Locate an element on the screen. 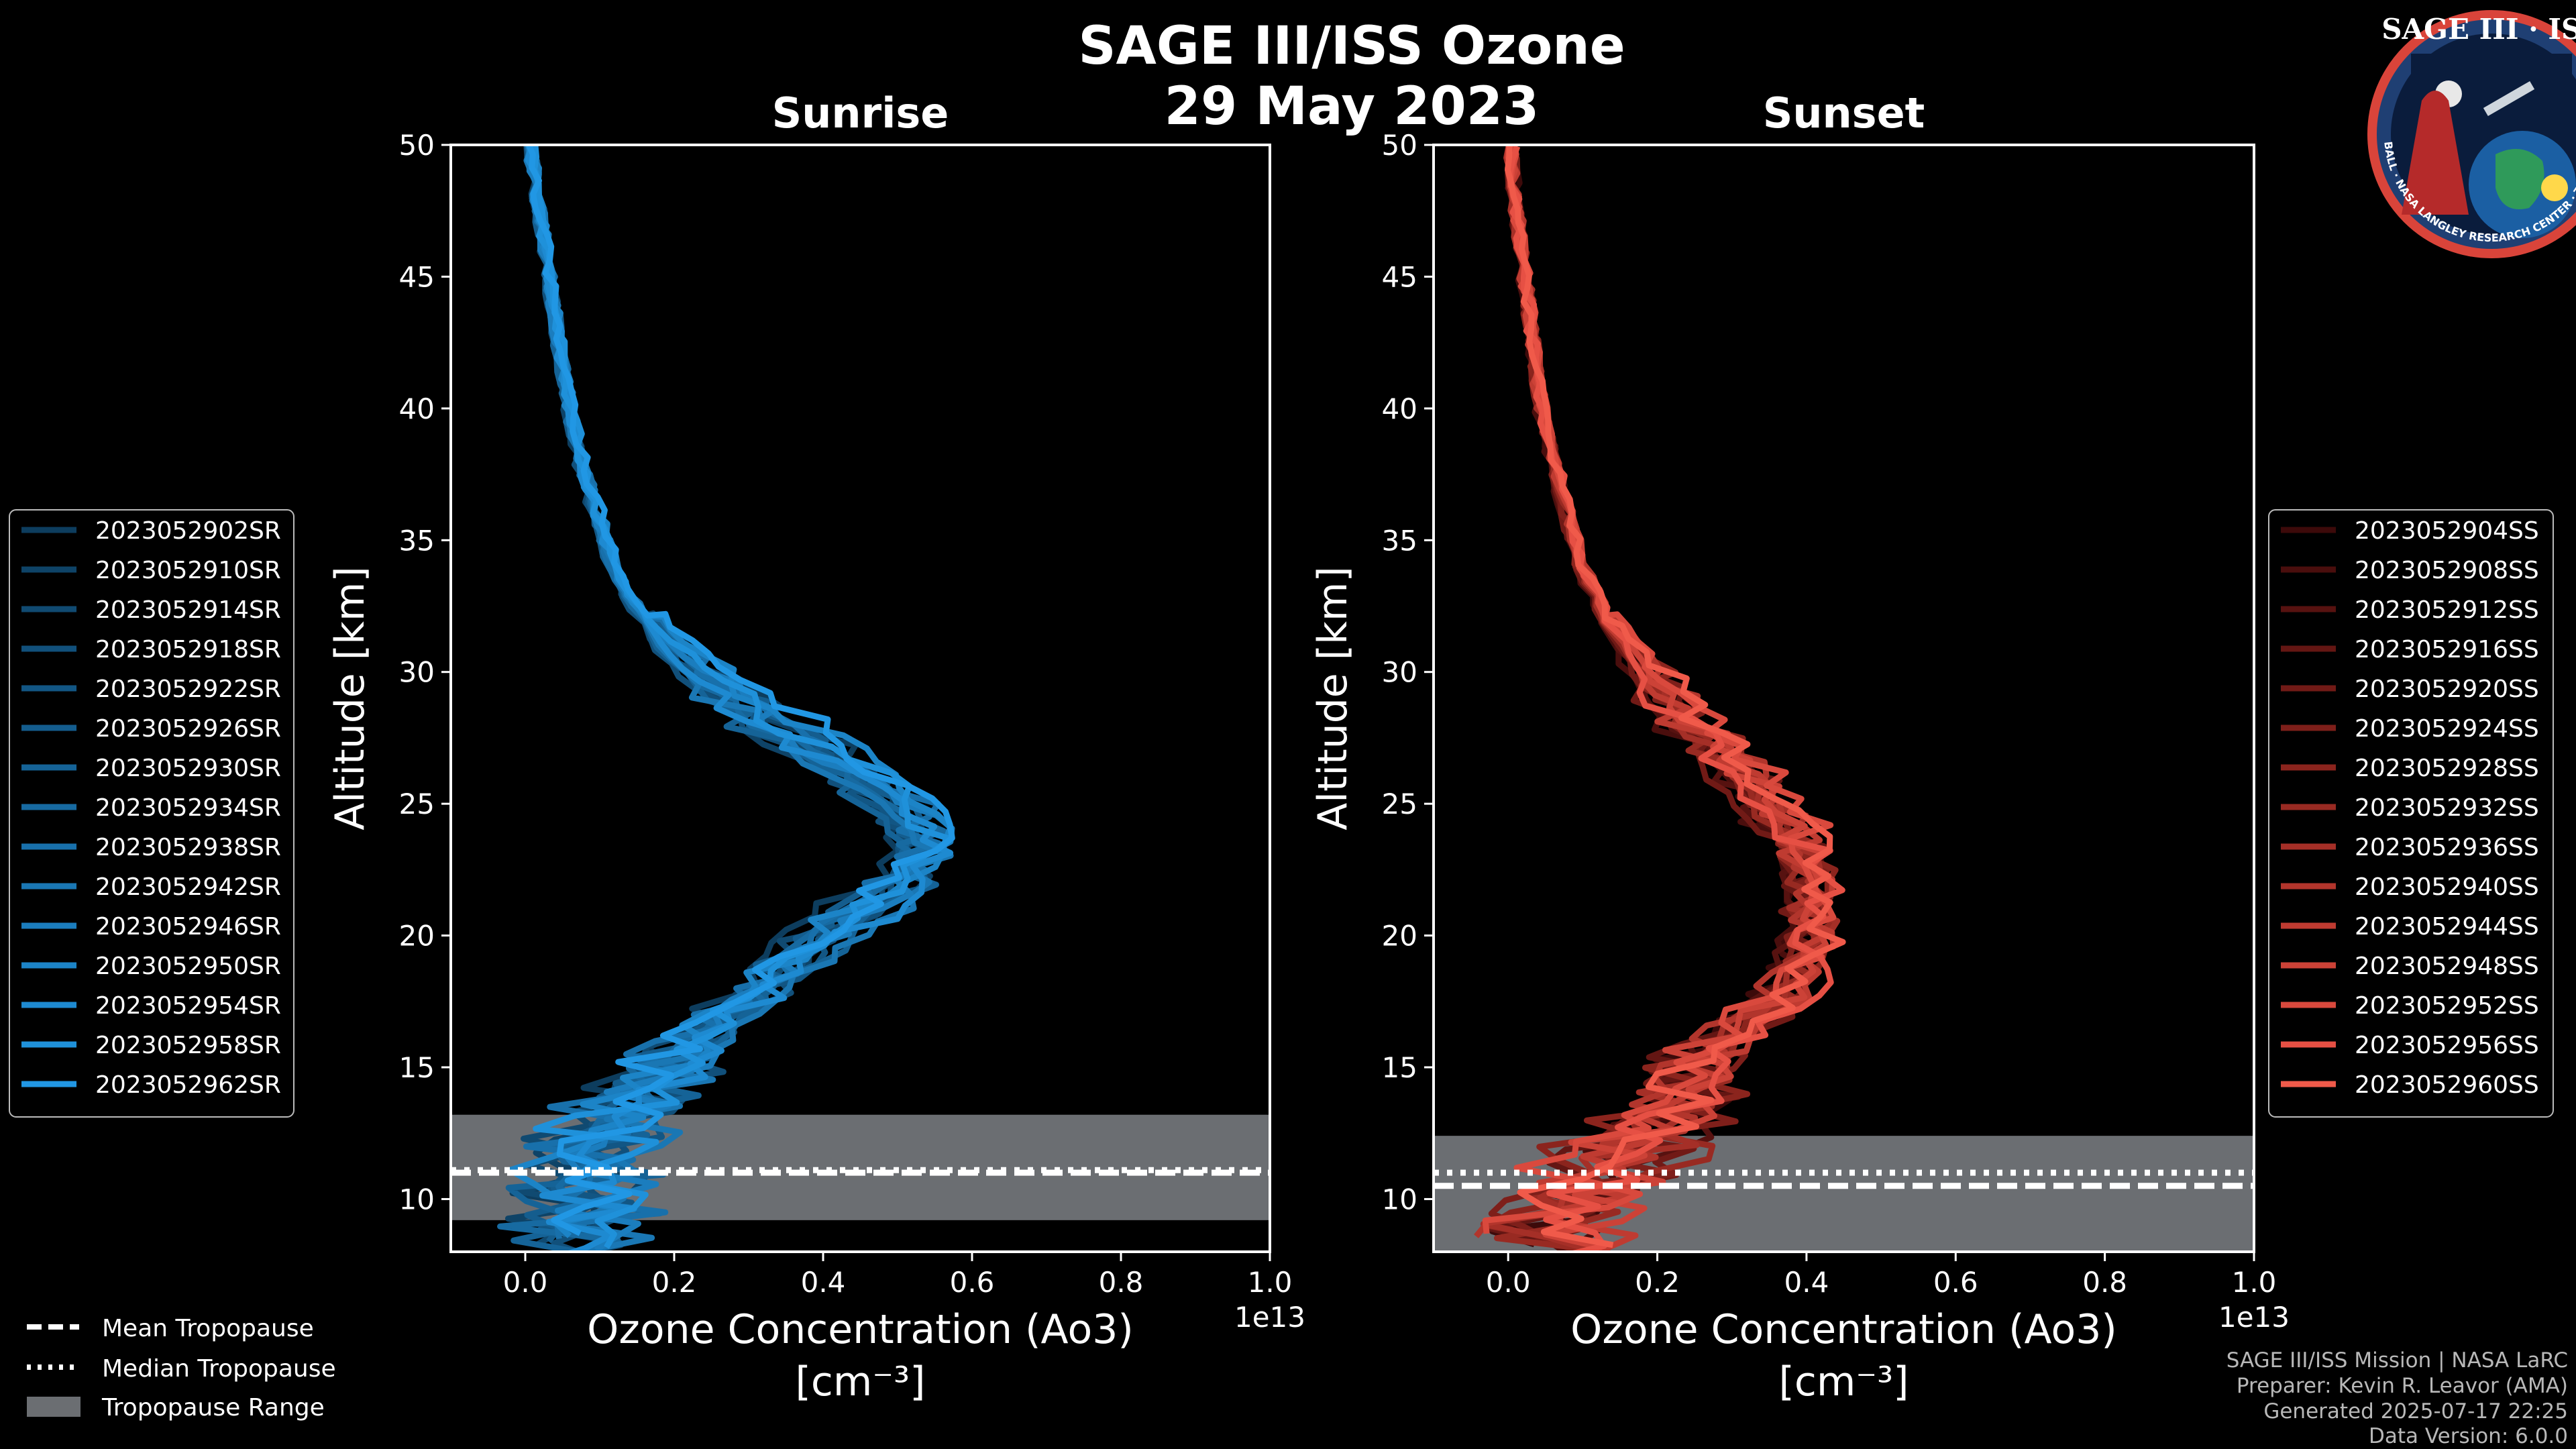 The width and height of the screenshot is (2576, 1449). series-line-2023052960SS is located at coordinates (1675, 696).